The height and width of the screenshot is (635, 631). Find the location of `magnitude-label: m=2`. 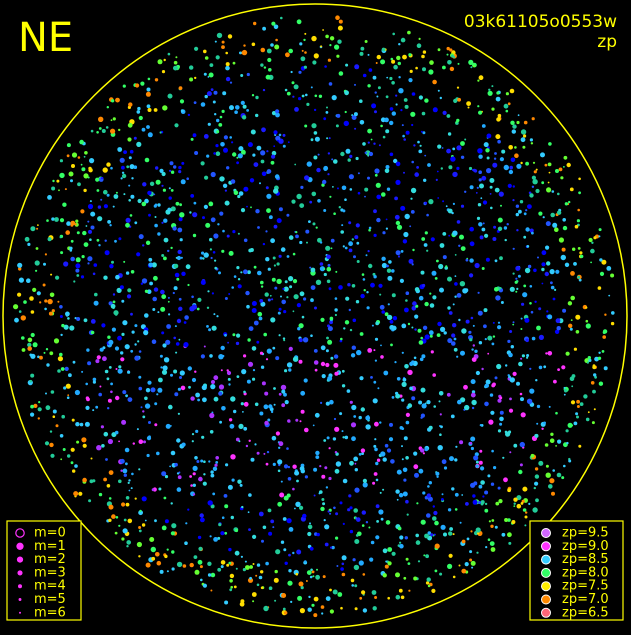

magnitude-label: m=2 is located at coordinates (50, 559).